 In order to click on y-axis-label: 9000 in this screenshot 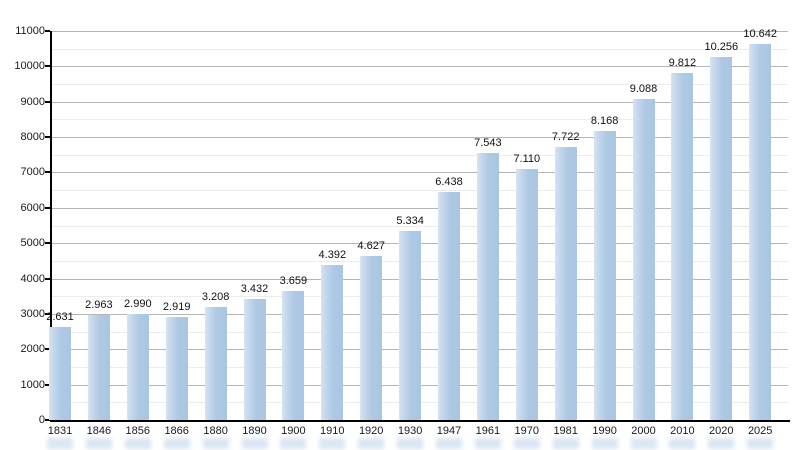, I will do `click(32, 101)`.